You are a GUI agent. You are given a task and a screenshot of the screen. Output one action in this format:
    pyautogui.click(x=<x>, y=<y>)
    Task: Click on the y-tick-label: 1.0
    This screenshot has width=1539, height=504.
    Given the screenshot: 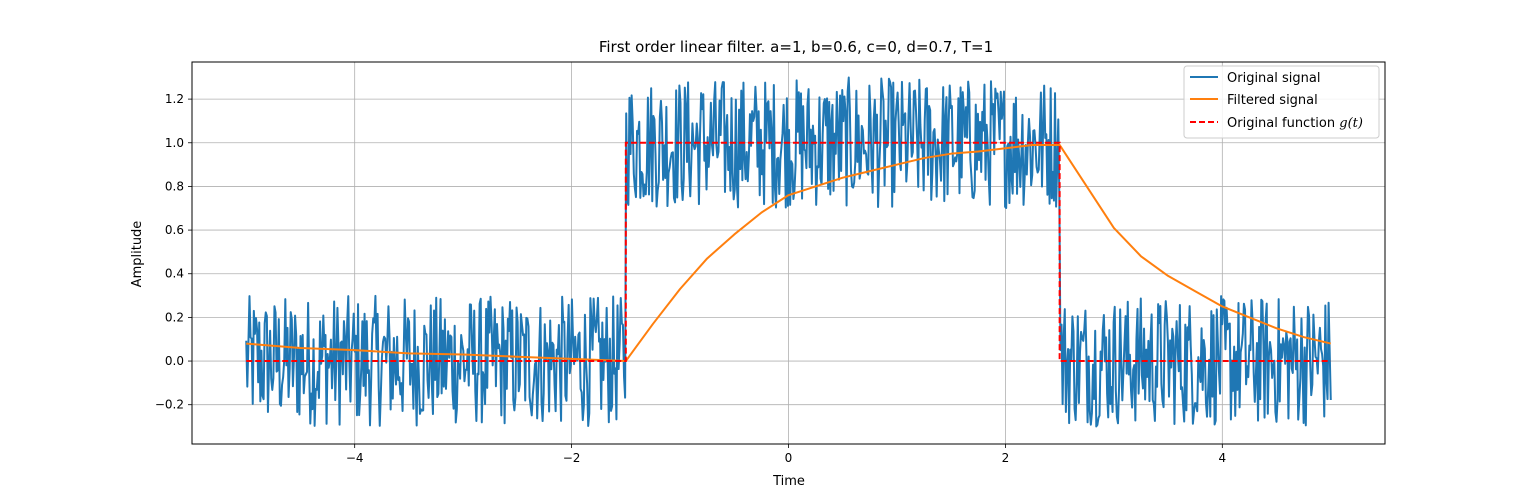 What is the action you would take?
    pyautogui.click(x=174, y=143)
    